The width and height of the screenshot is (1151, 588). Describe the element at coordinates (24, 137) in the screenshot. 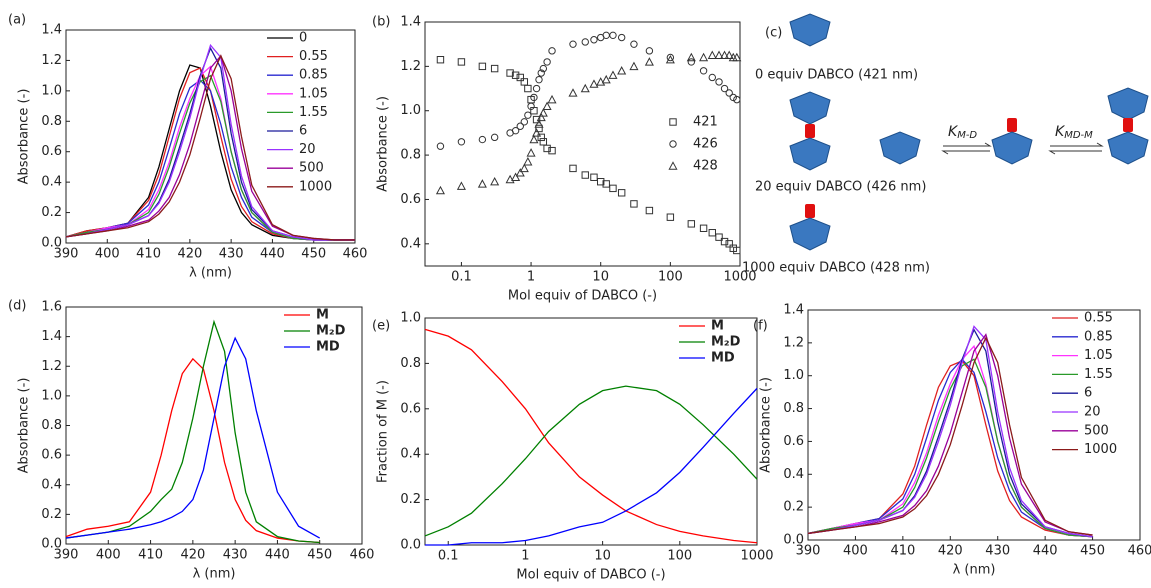

I see `y-axis-label: Absorbance (-)` at that location.